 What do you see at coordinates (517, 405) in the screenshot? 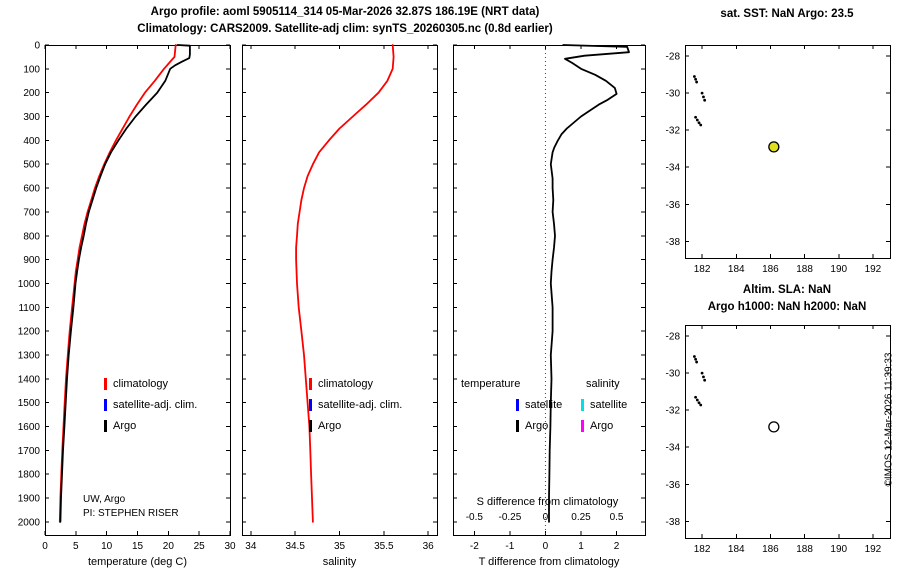
I see `satellite-temp-color-swatch` at bounding box center [517, 405].